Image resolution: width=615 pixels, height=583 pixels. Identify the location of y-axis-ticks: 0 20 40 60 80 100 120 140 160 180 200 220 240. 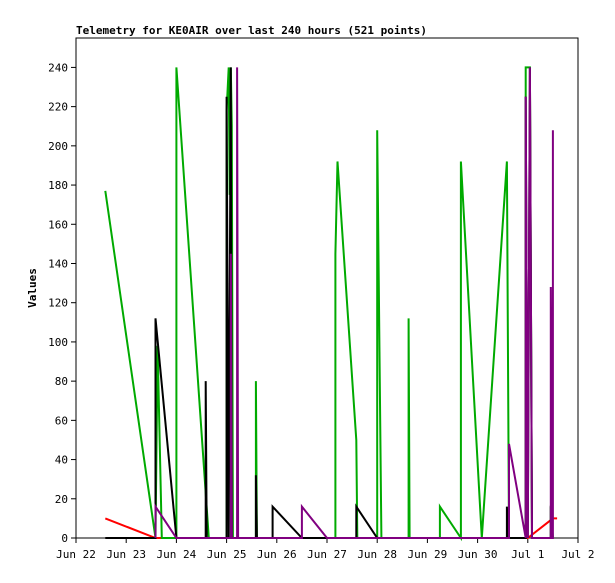
(62, 303).